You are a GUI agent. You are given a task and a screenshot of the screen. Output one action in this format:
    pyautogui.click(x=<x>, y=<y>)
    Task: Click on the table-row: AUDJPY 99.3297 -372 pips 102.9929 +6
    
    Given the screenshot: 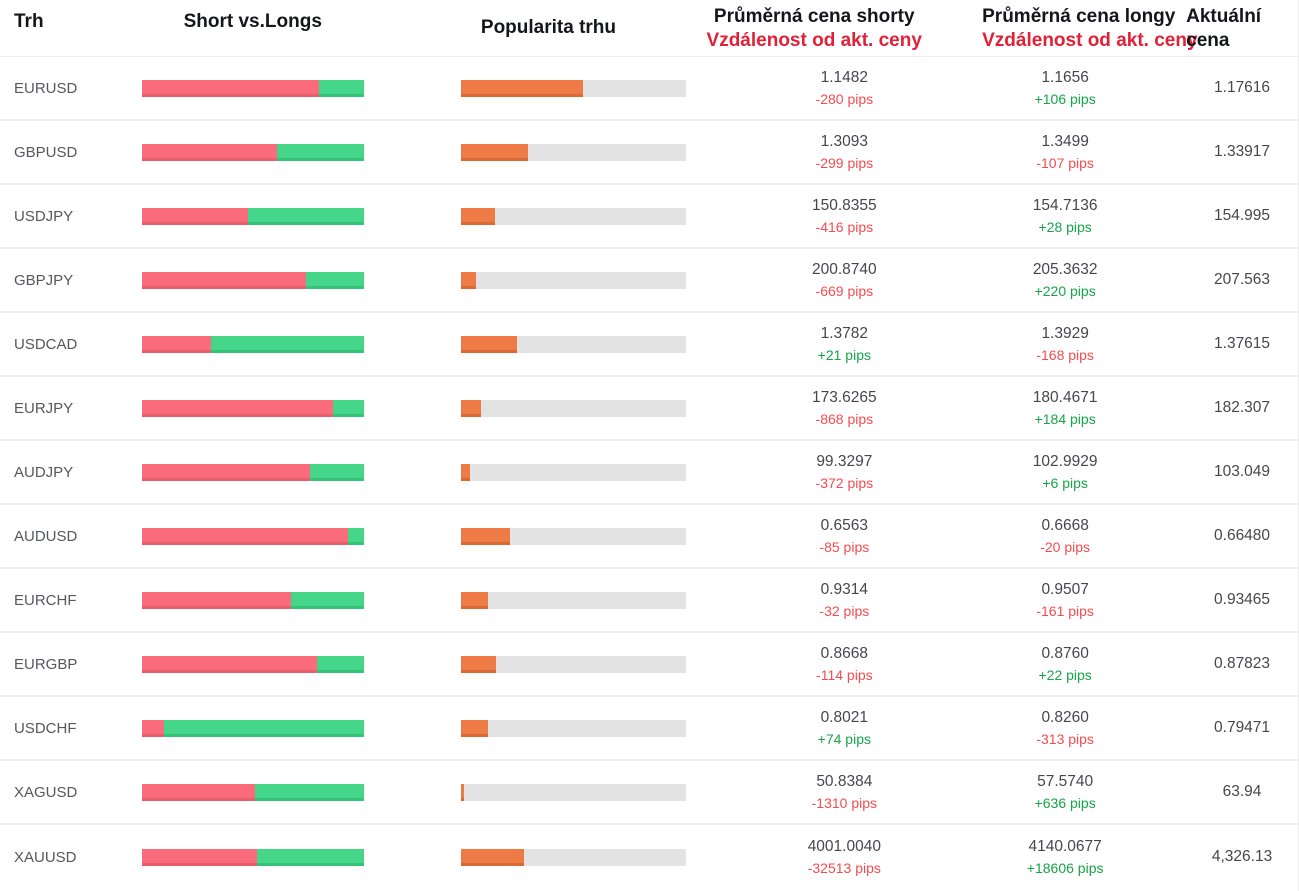 What is the action you would take?
    pyautogui.click(x=649, y=473)
    